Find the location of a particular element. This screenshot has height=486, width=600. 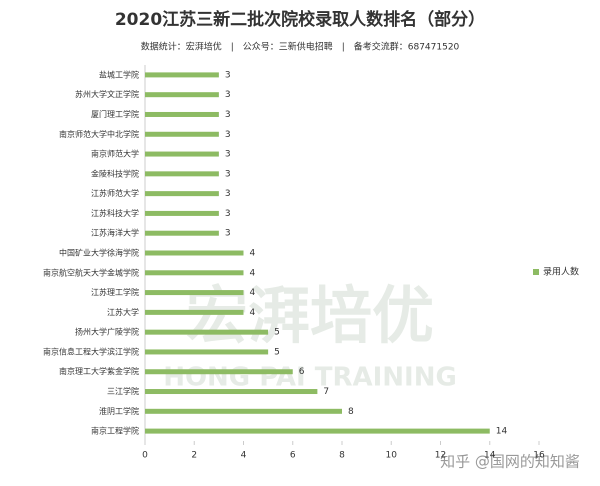

y-tick-label: 中国矿业大学徐海学院 is located at coordinates (99, 253).